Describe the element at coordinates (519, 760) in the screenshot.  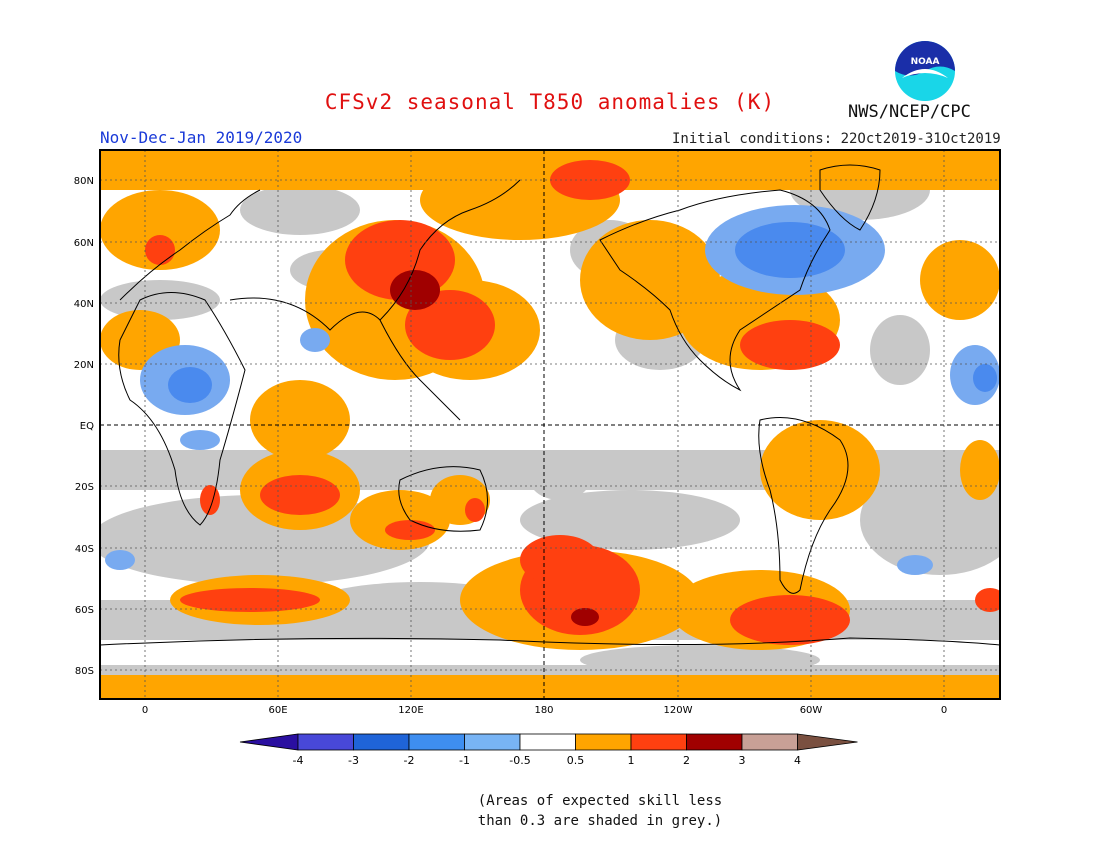
I see `colorbar-label: -0.5` at that location.